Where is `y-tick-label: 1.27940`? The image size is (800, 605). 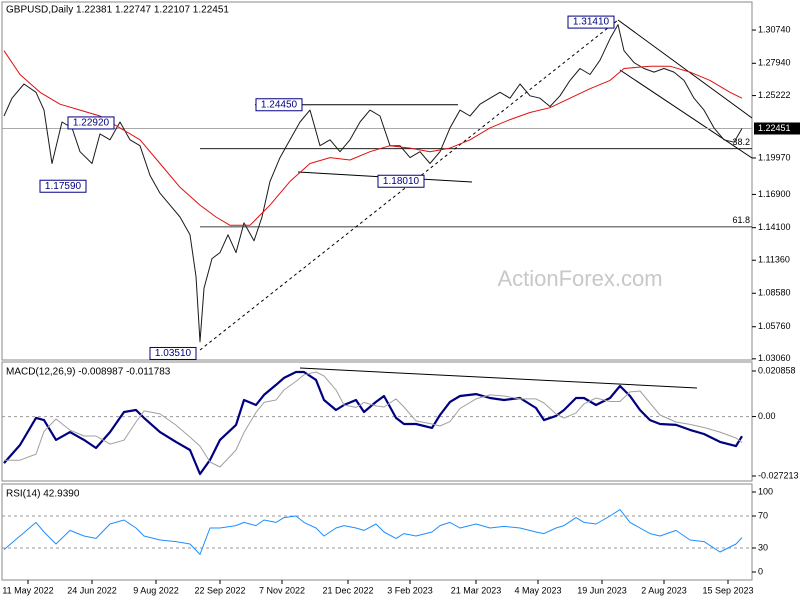
y-tick-label: 1.27940 is located at coordinates (774, 63).